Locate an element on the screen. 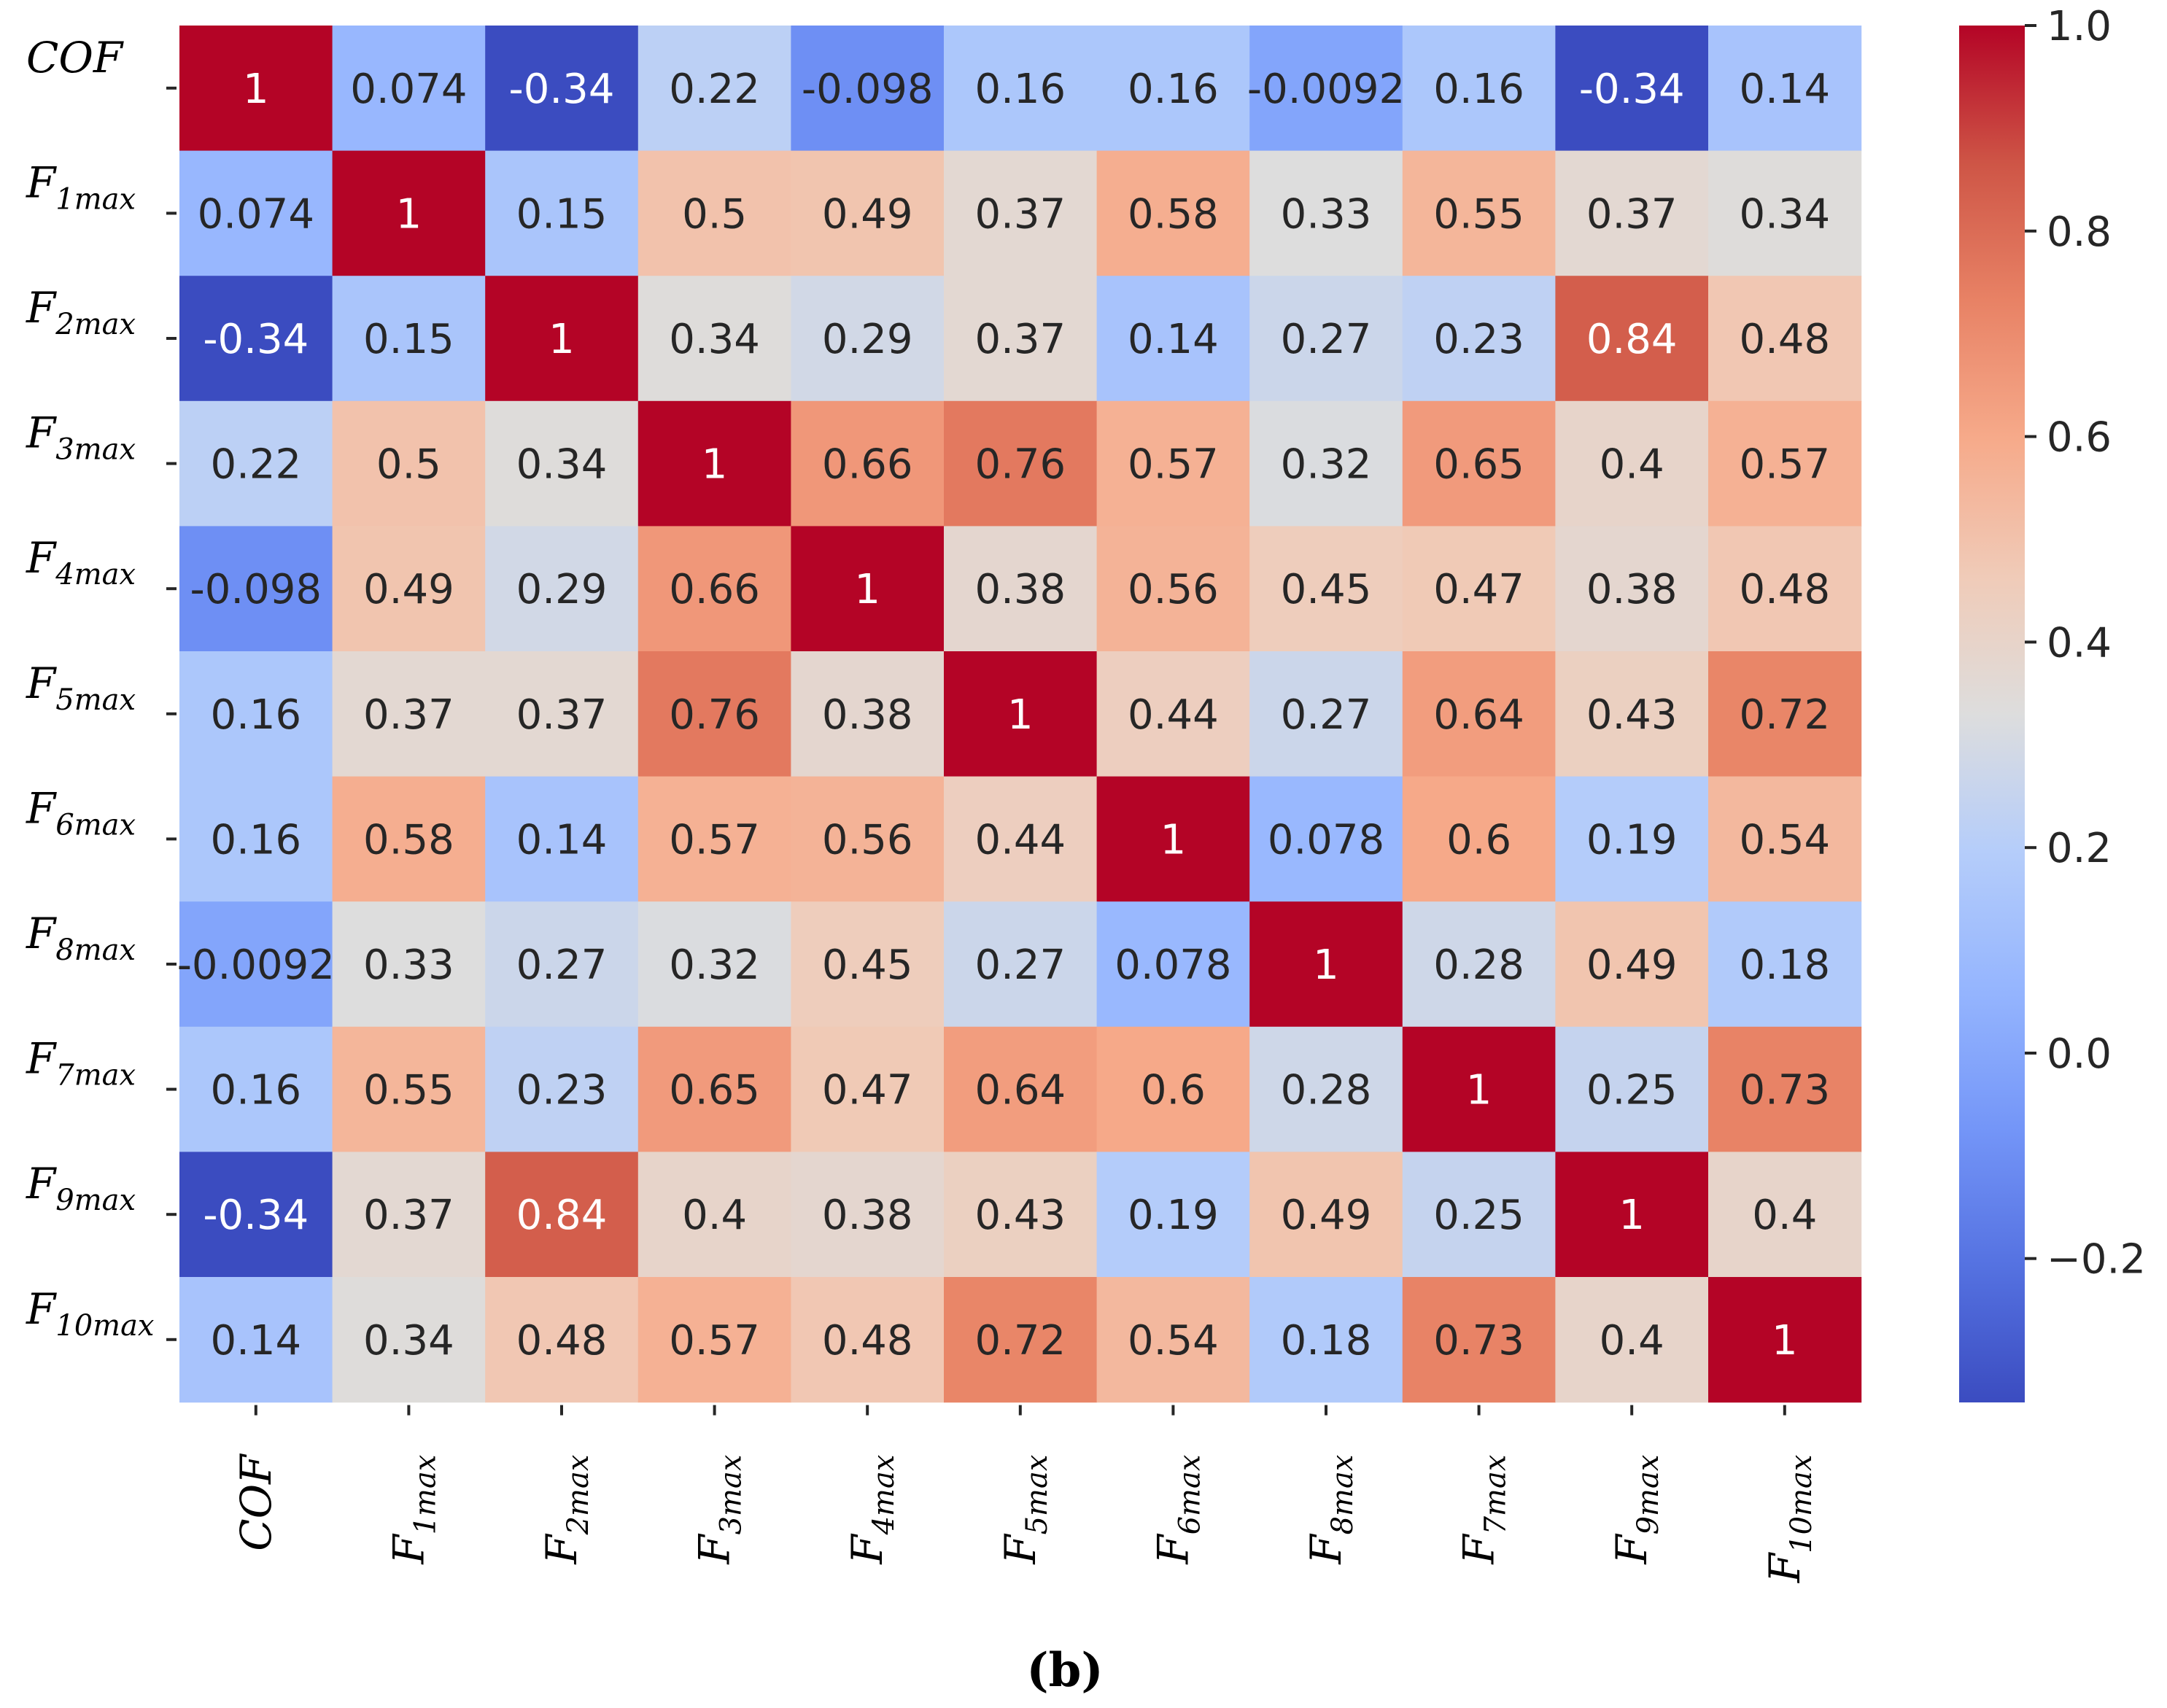  heatmap-cell-r5-c1 is located at coordinates (409, 714).